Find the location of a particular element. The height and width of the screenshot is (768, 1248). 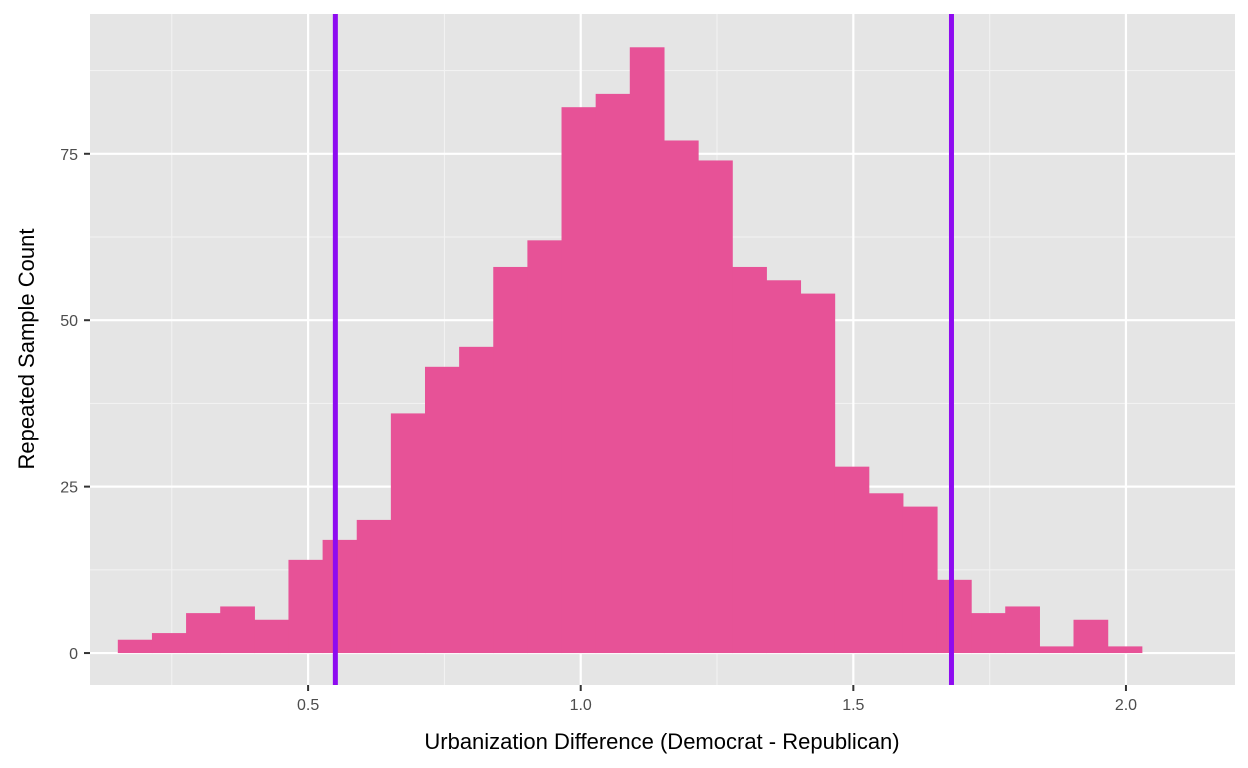

x-tick-label: 0.5 is located at coordinates (308, 705).